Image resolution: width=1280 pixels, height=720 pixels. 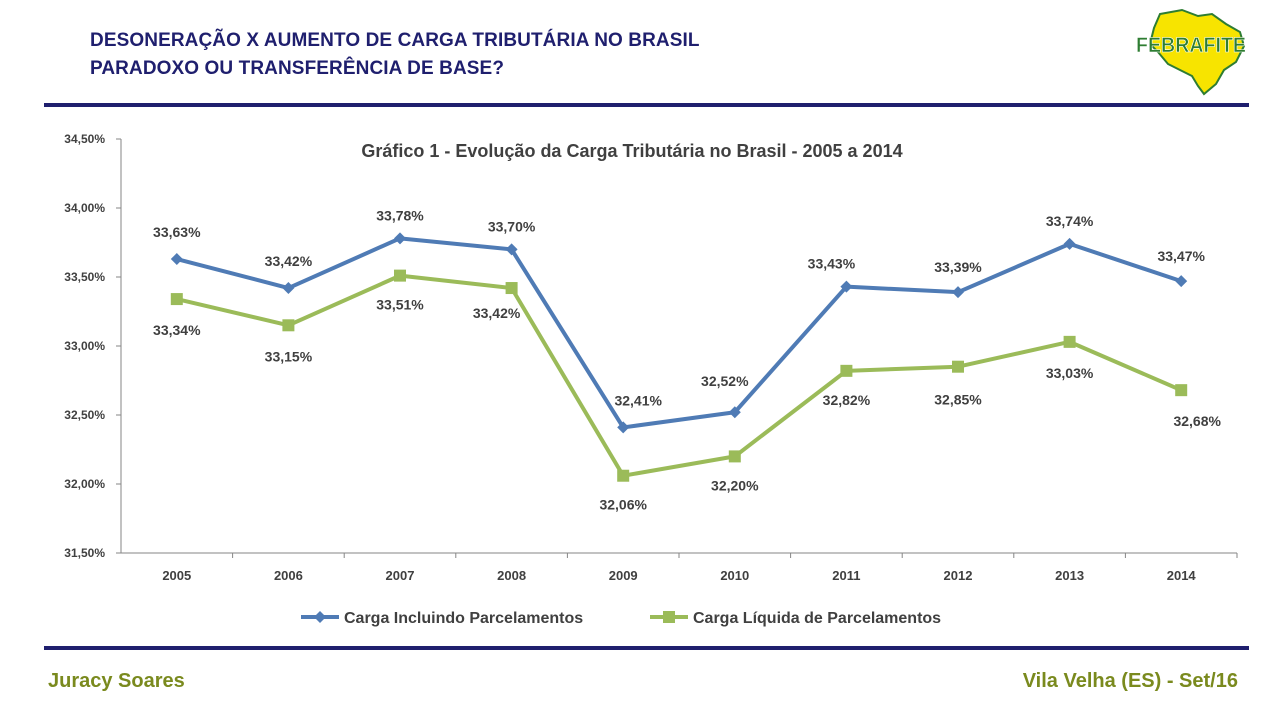 What do you see at coordinates (177, 232) in the screenshot?
I see `series-1-data-label: 33,63%` at bounding box center [177, 232].